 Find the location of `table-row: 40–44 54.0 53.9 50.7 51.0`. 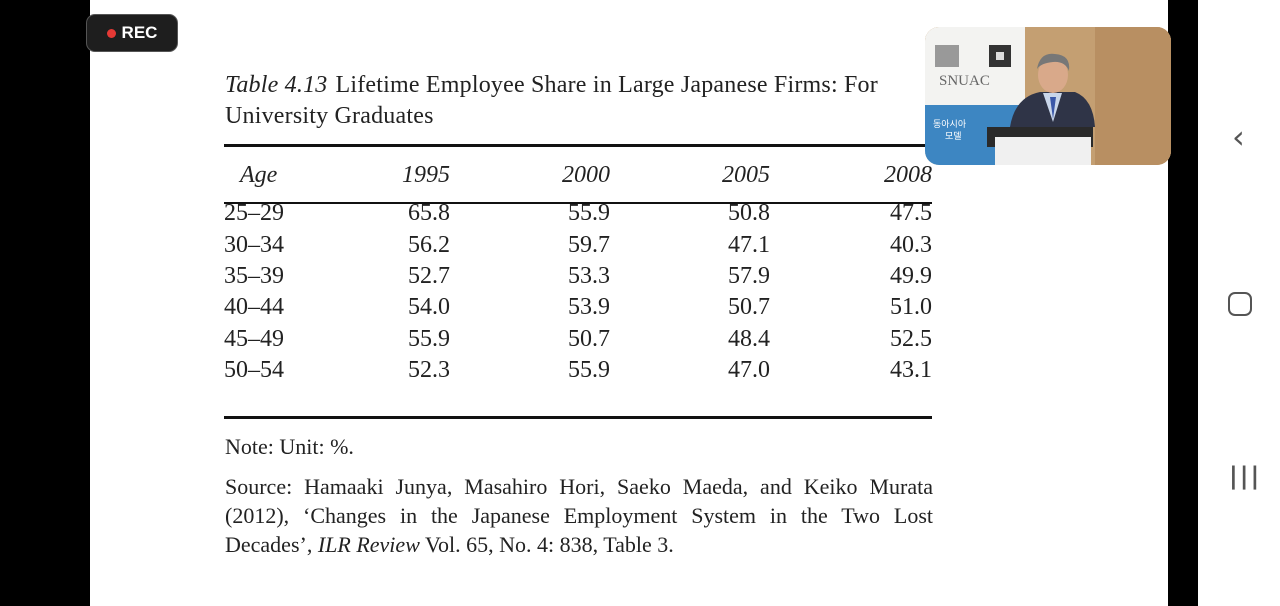

table-row: 40–44 54.0 53.9 50.7 51.0 is located at coordinates (578, 307).